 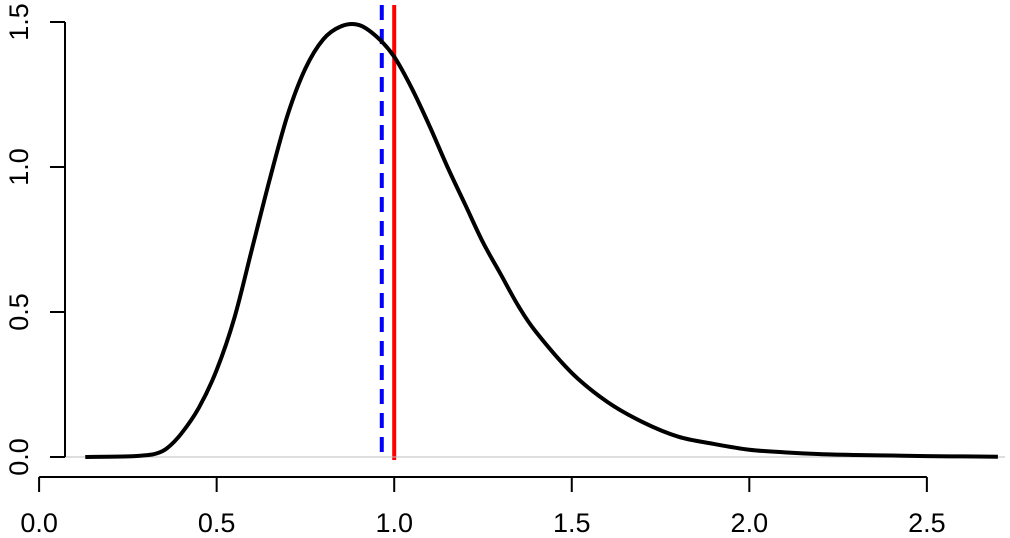 I want to click on x-tick-label-5: 2.5, so click(x=927, y=523).